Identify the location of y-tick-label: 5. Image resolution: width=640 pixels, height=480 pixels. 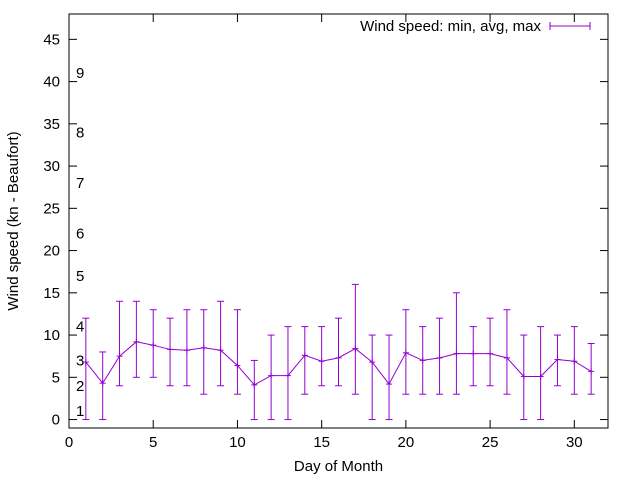
(56, 377).